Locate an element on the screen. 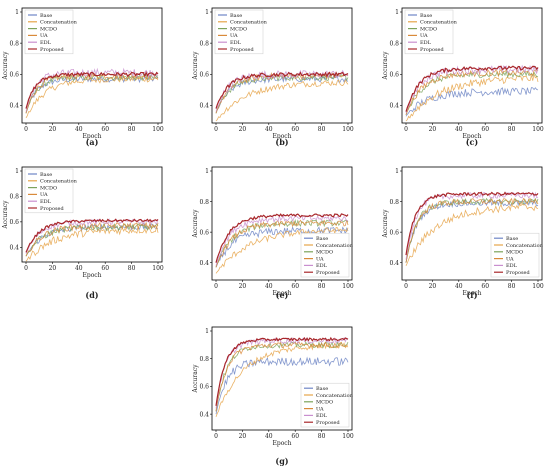 The width and height of the screenshot is (550, 473). panel-caption: (e) is located at coordinates (282, 295).